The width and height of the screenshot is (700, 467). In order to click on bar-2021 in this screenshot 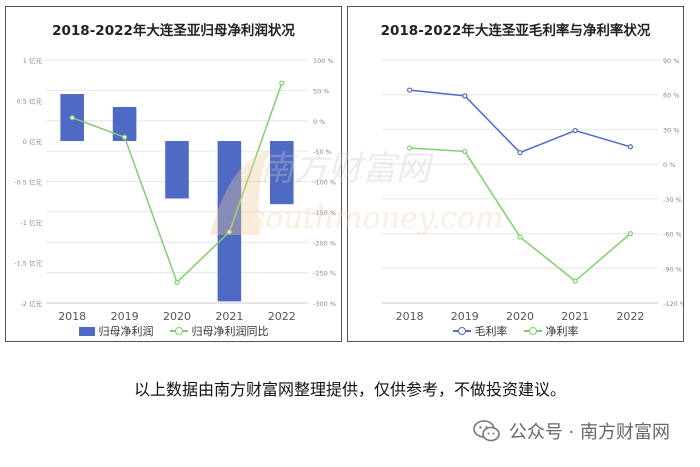, I will do `click(229, 221)`.